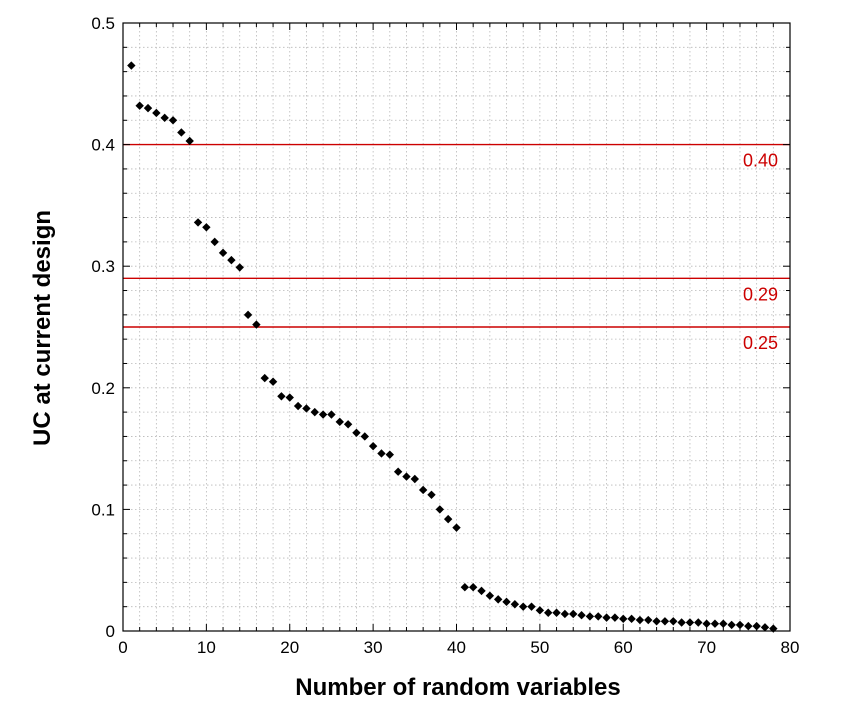 The height and width of the screenshot is (723, 845). What do you see at coordinates (103, 509) in the screenshot?
I see `y-tick-label: 0.1` at bounding box center [103, 509].